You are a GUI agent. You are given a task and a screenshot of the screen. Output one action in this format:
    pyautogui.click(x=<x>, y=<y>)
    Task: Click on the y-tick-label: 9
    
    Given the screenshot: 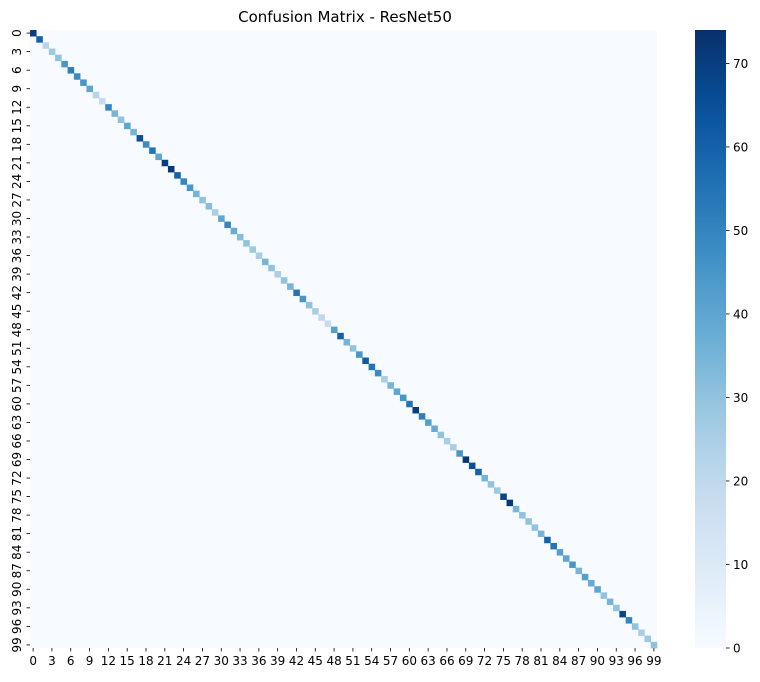 What is the action you would take?
    pyautogui.click(x=17, y=89)
    